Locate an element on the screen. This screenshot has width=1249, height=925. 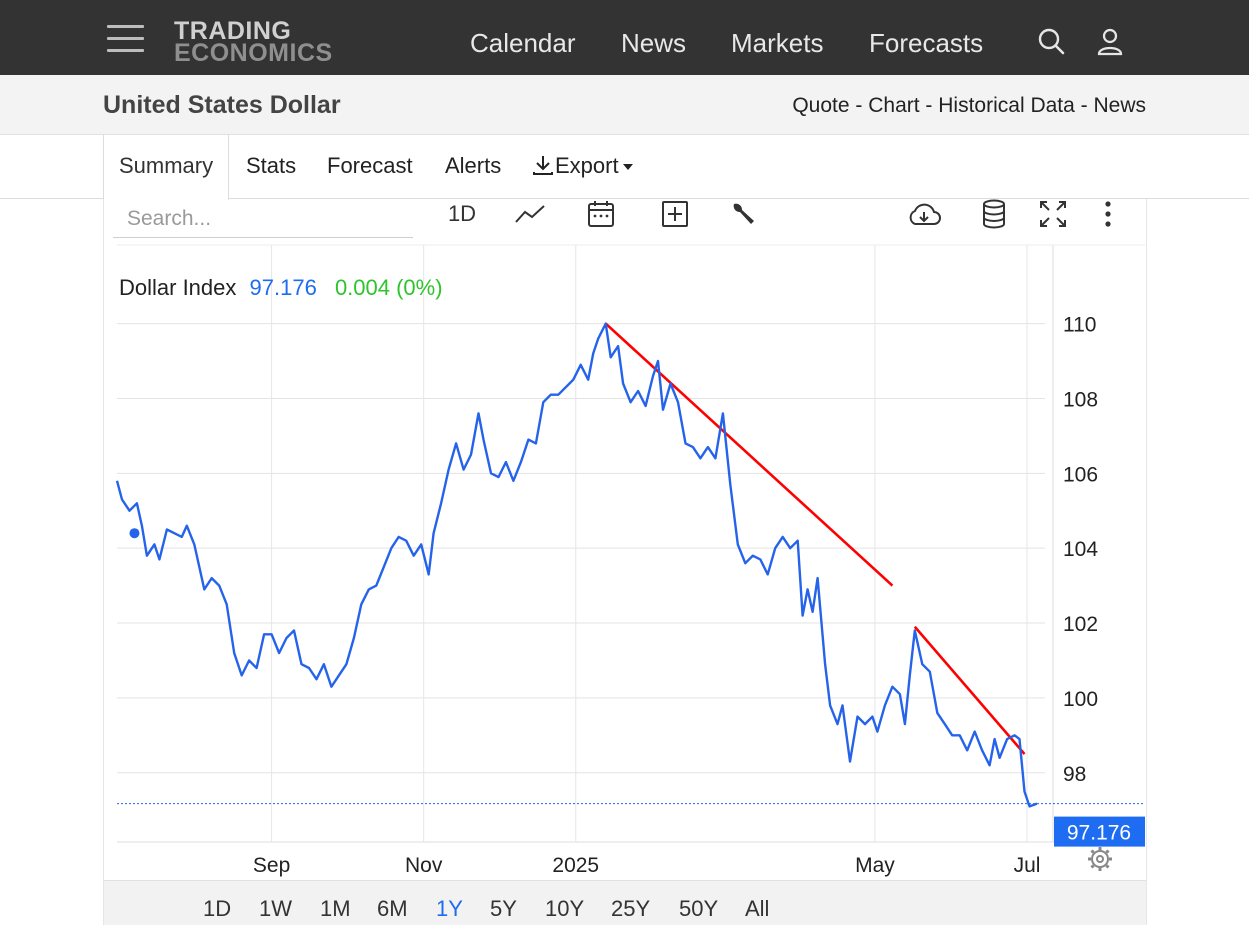
tab-summary: Summary is located at coordinates (166, 167).